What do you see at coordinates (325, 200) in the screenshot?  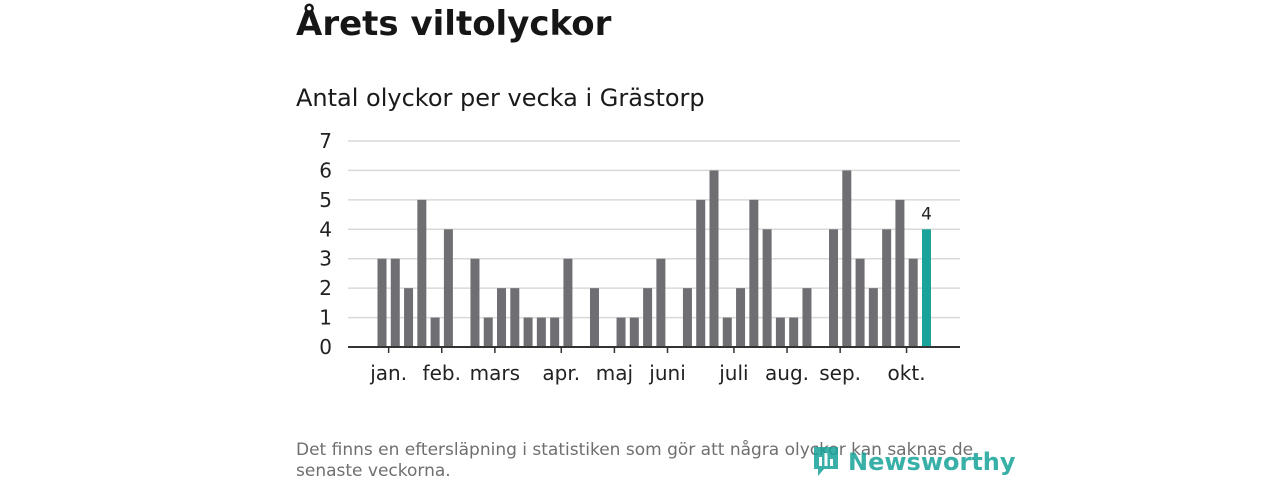 I see `y-tick-label: 5` at bounding box center [325, 200].